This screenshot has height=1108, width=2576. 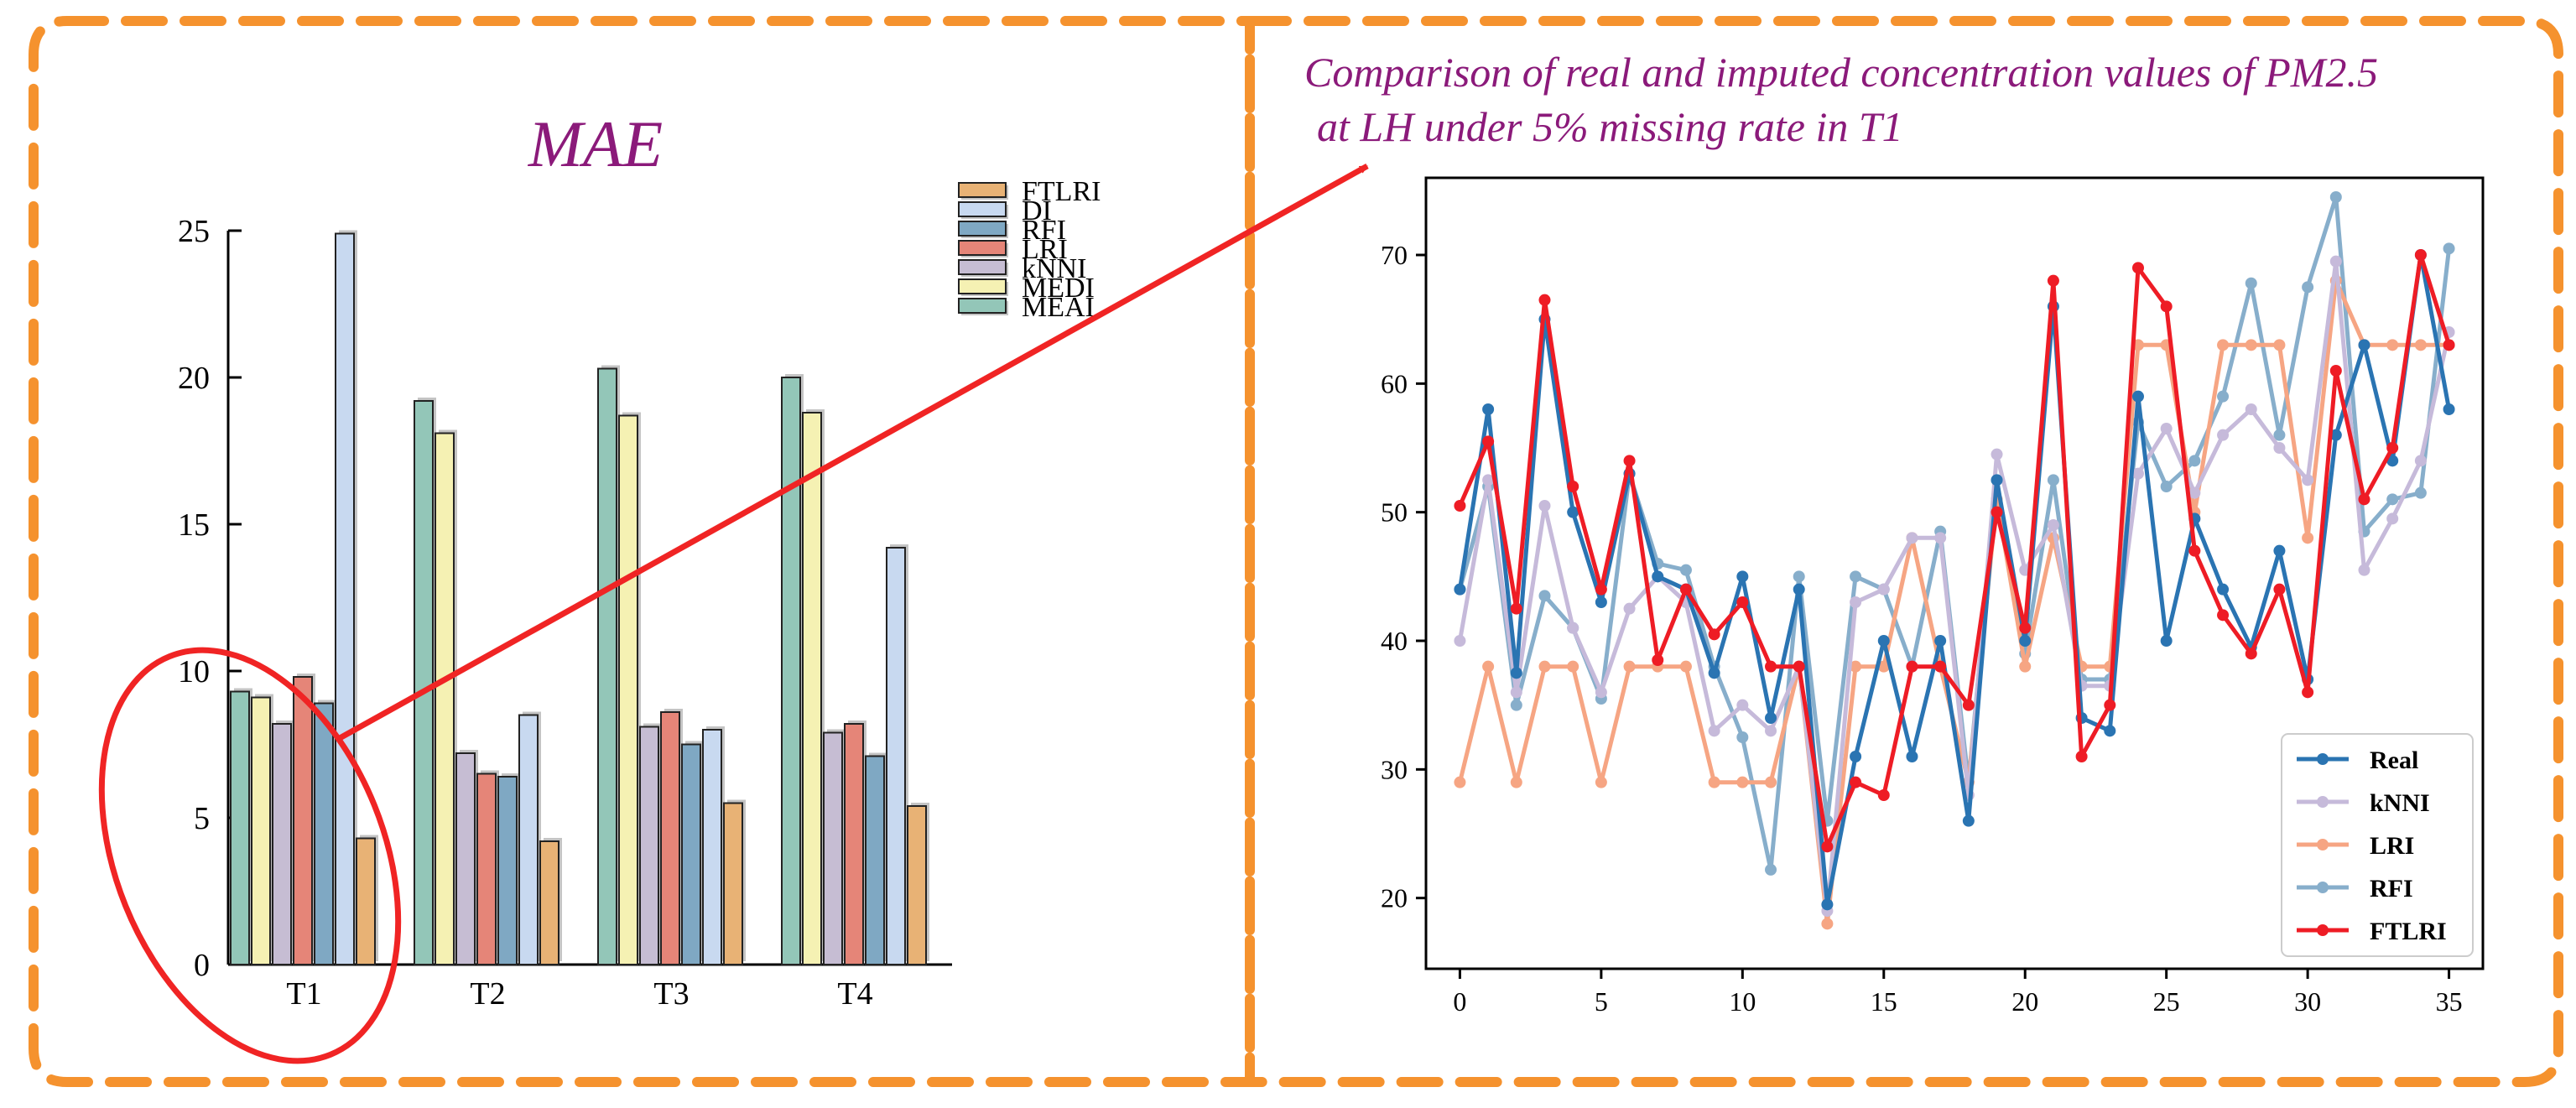 What do you see at coordinates (691, 854) in the screenshot?
I see `bar-rfi-t3` at bounding box center [691, 854].